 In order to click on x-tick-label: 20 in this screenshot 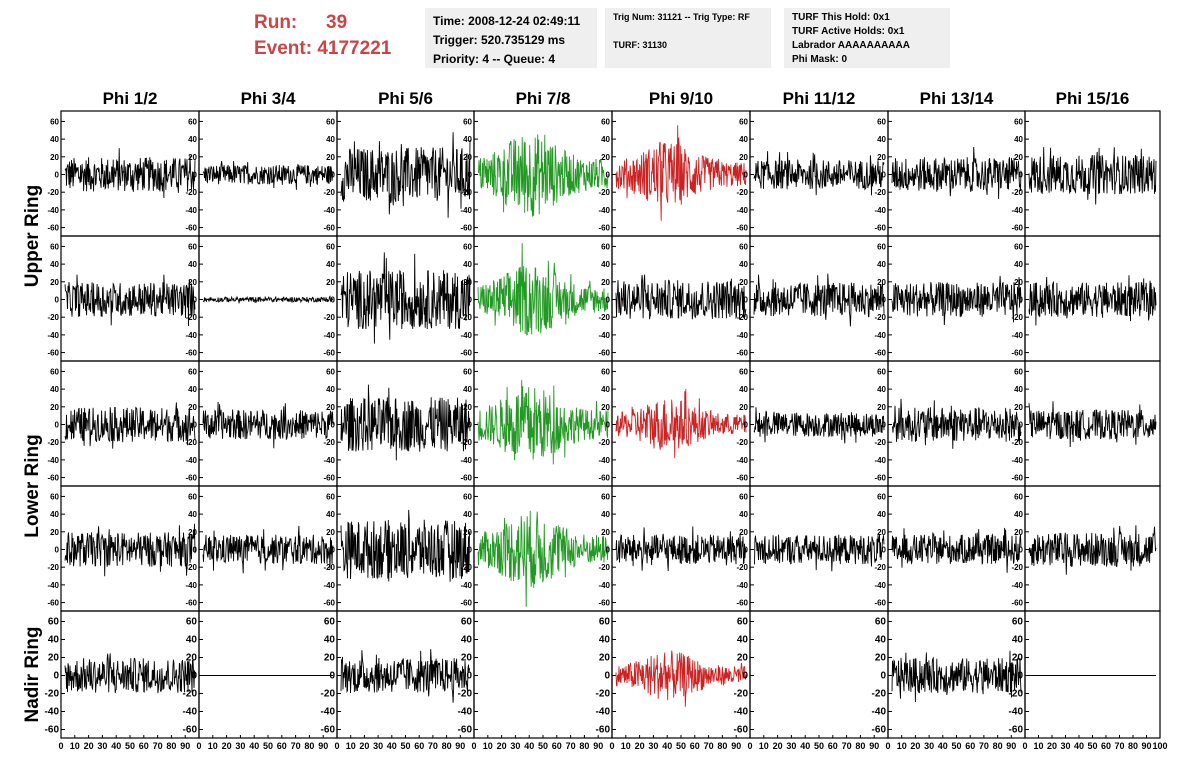, I will do `click(915, 746)`.